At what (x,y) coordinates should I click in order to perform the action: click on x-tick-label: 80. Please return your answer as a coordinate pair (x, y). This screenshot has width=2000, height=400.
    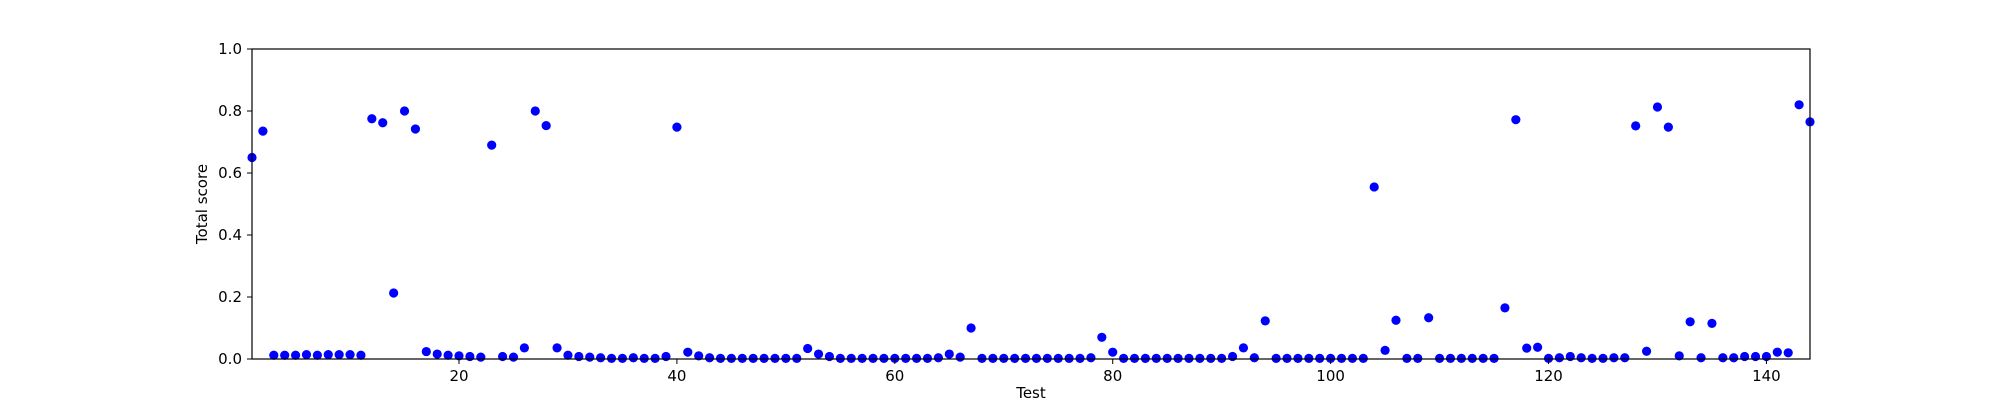
    Looking at the image, I should click on (1112, 376).